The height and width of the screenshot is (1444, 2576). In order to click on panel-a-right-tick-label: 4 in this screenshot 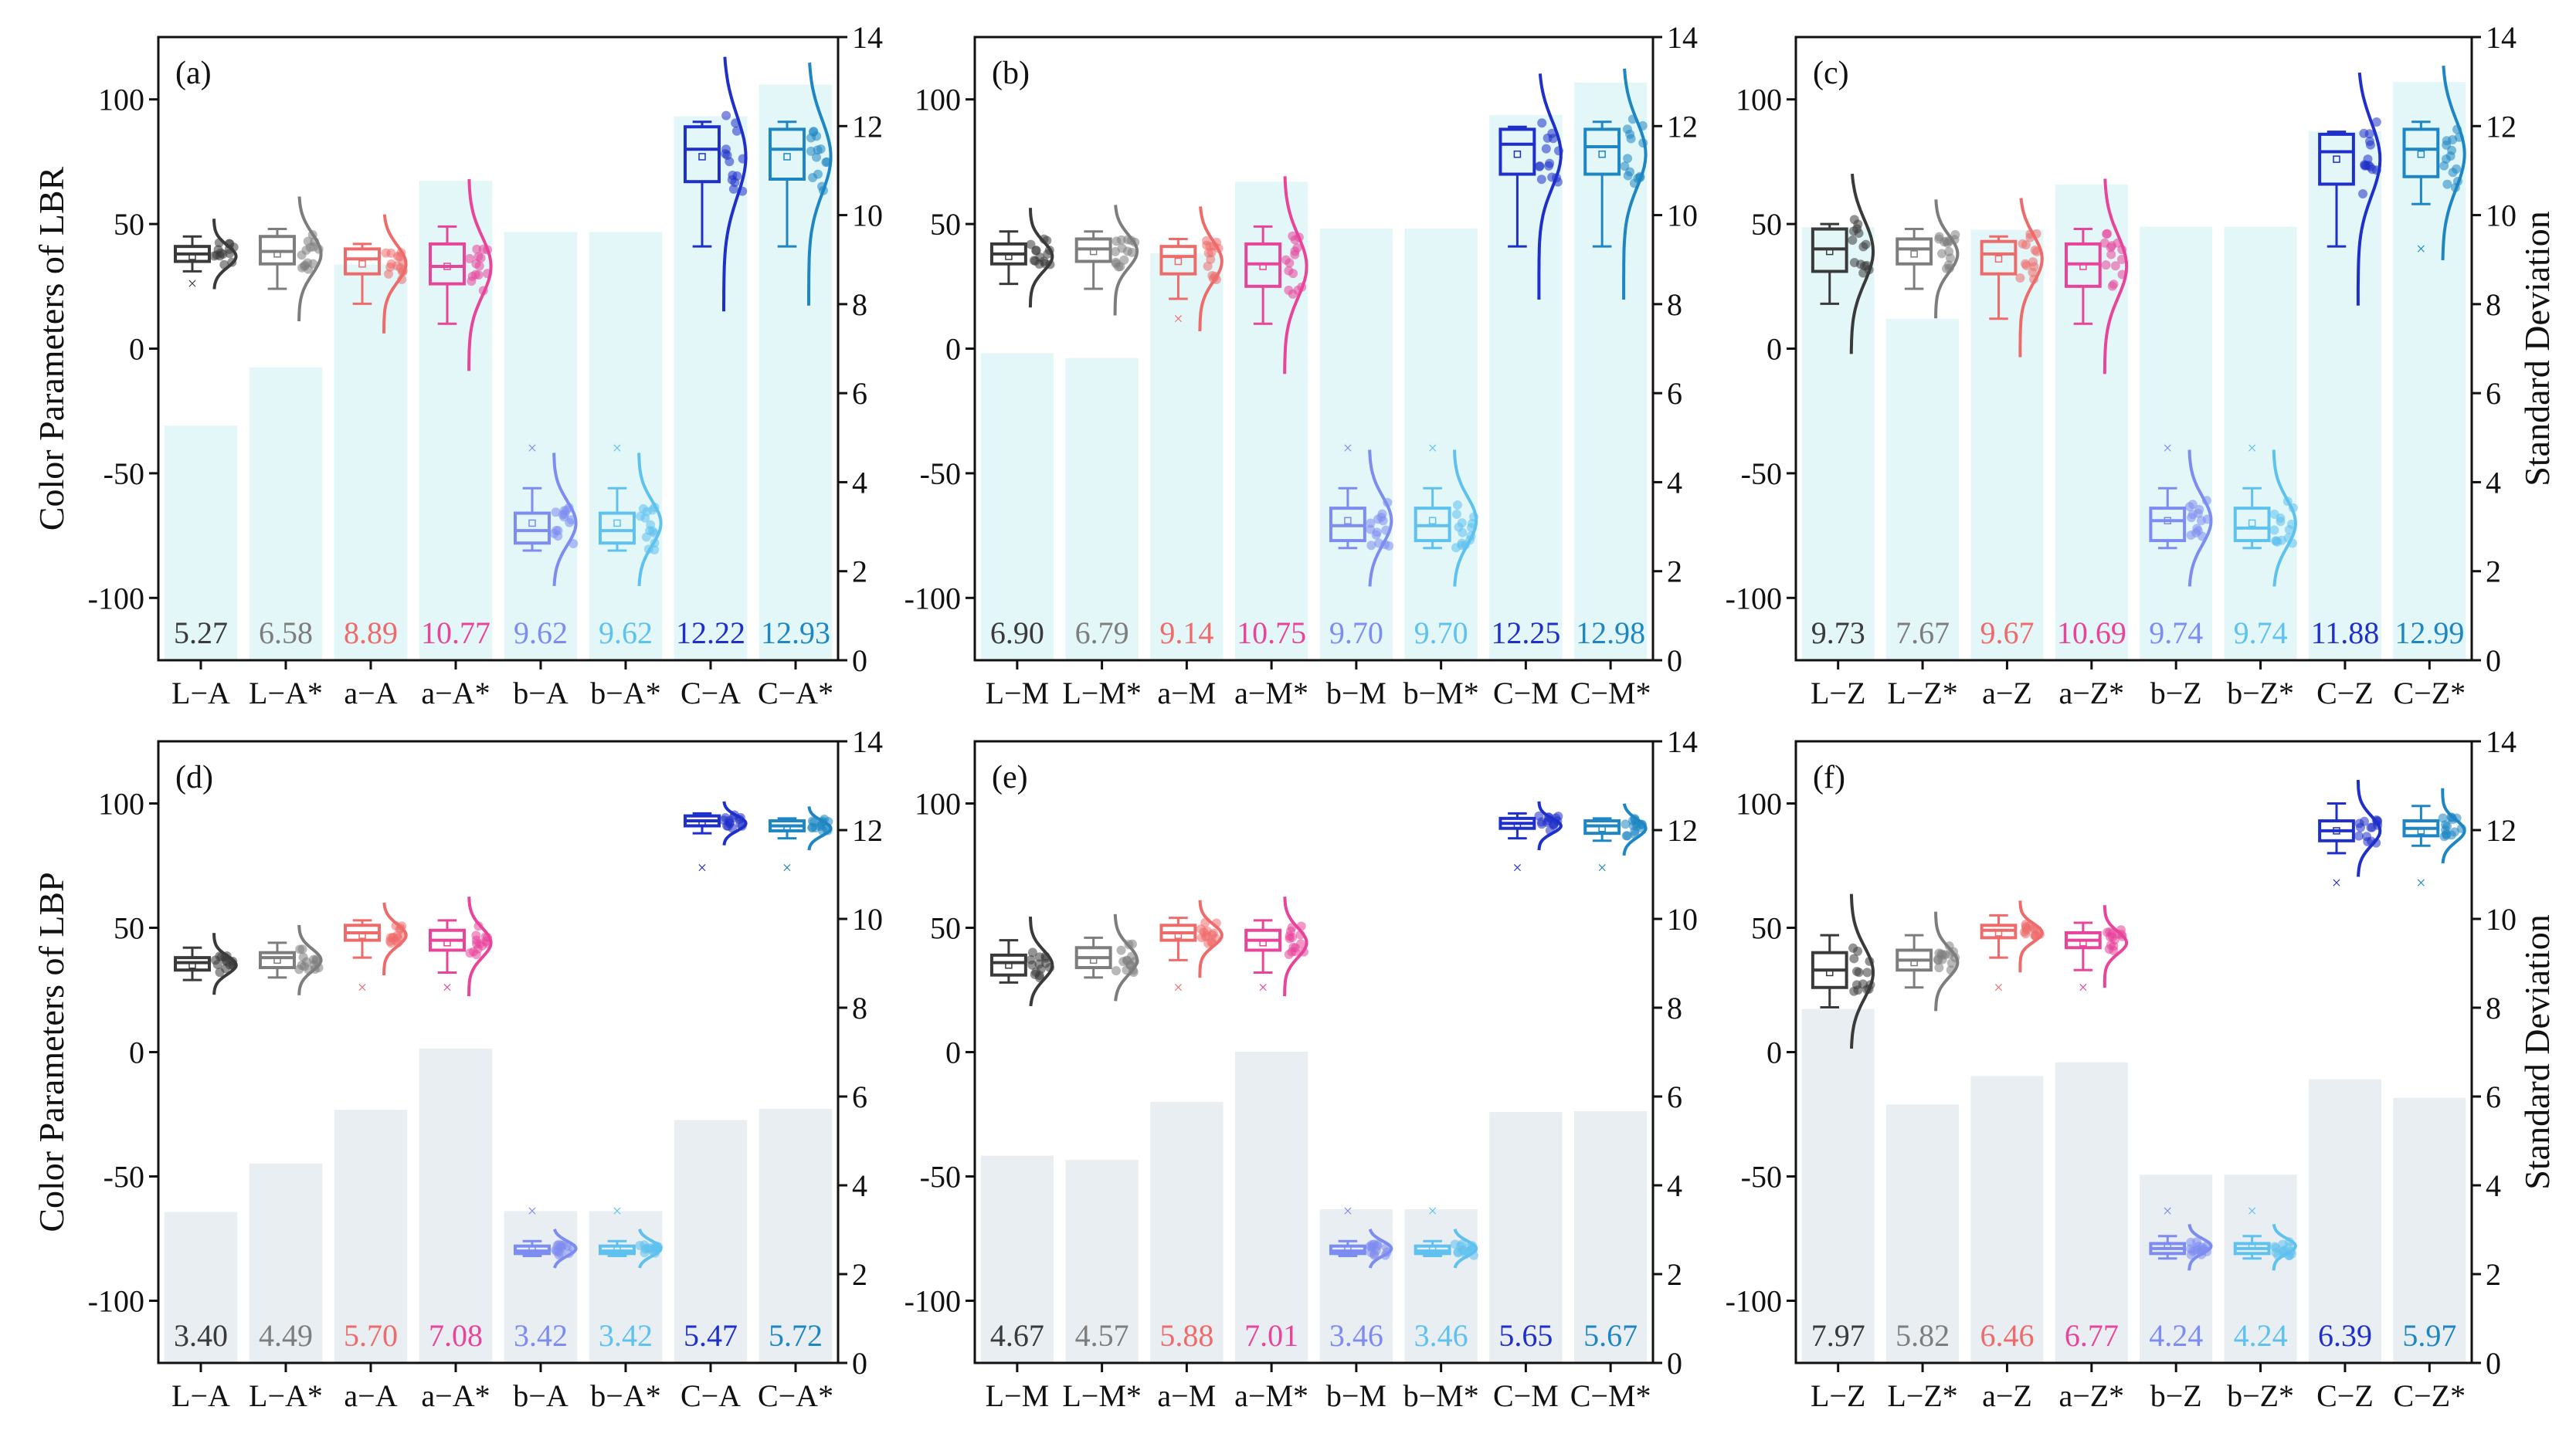, I will do `click(859, 482)`.